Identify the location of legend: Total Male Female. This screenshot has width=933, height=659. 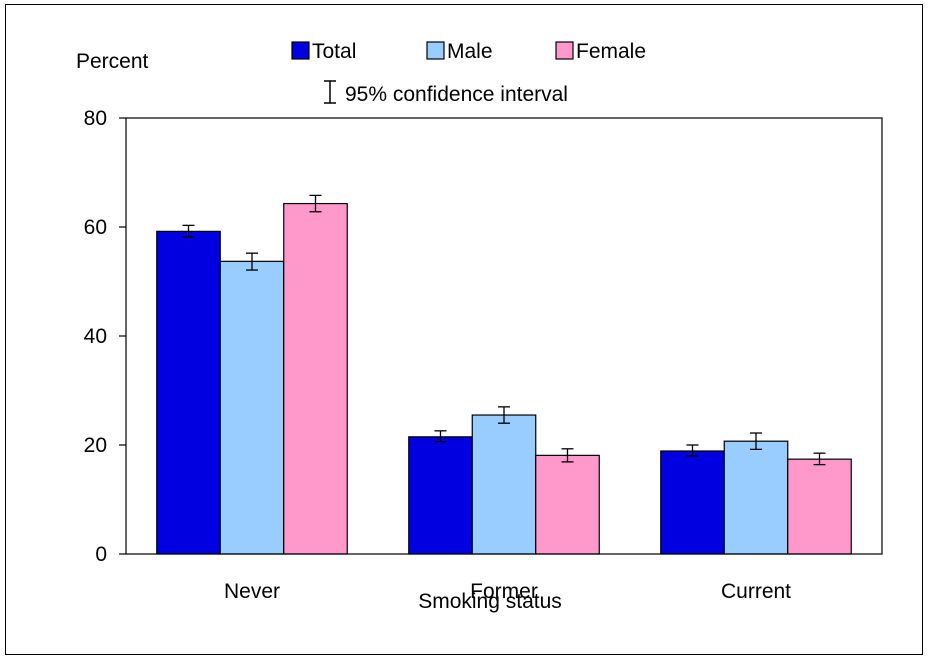
(468, 51).